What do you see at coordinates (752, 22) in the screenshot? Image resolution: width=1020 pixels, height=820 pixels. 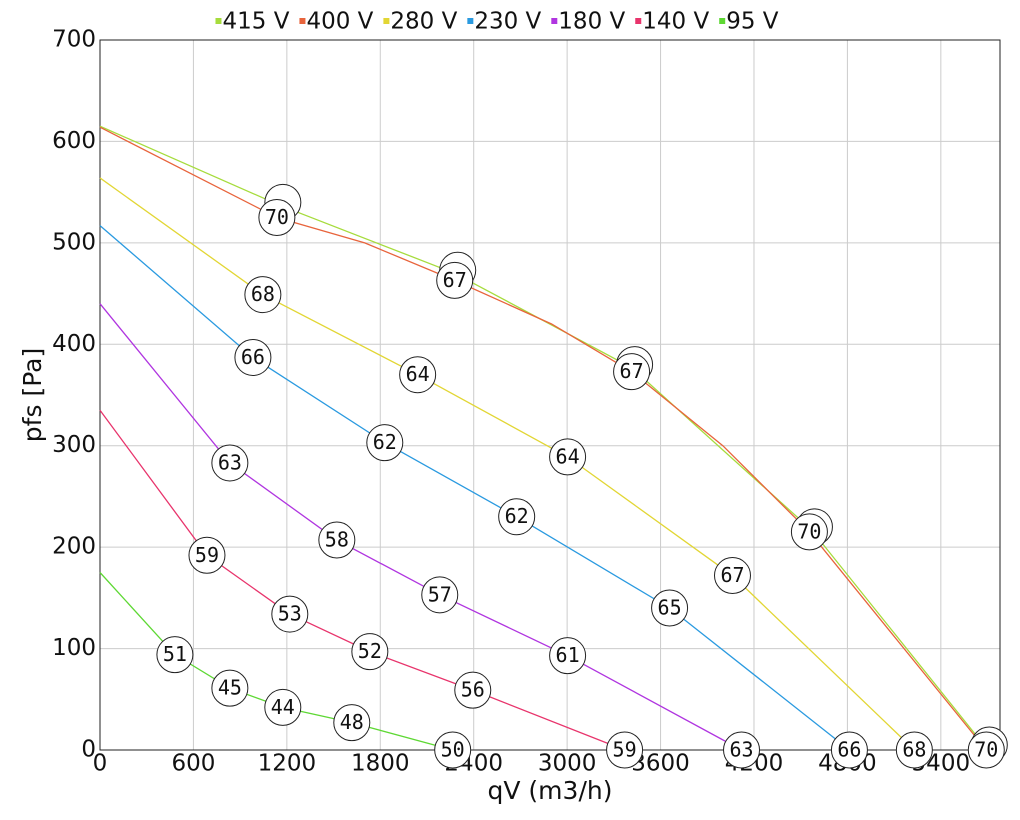 I see `legend-label: 95 V` at bounding box center [752, 22].